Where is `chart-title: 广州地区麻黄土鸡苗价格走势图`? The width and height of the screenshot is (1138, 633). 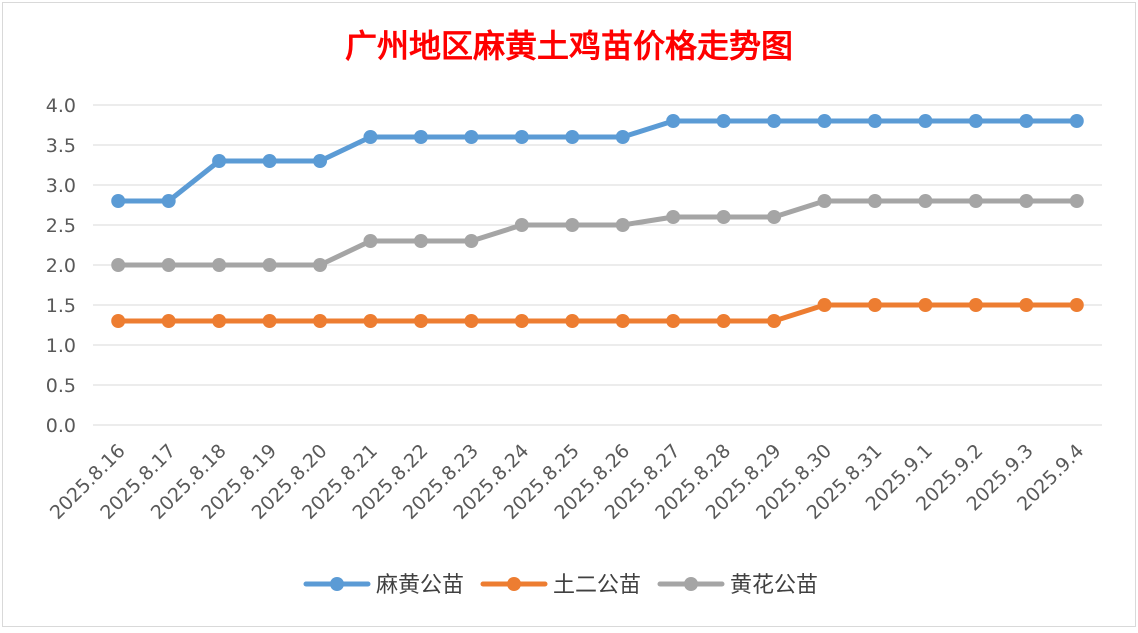
chart-title: 广州地区麻黄土鸡苗价格走势图 is located at coordinates (569, 46).